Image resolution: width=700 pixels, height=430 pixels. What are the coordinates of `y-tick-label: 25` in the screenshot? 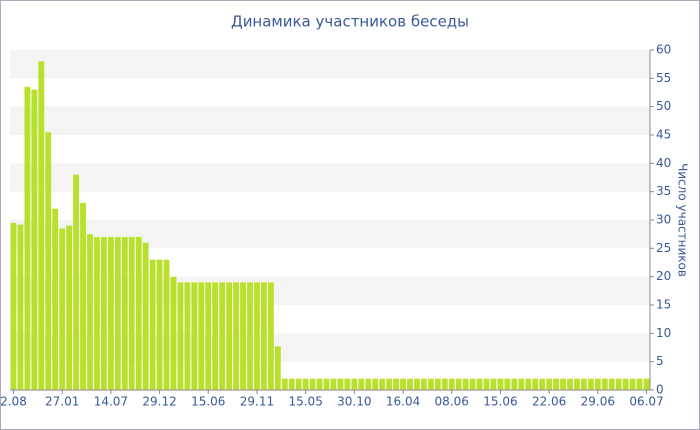 It's located at (663, 248).